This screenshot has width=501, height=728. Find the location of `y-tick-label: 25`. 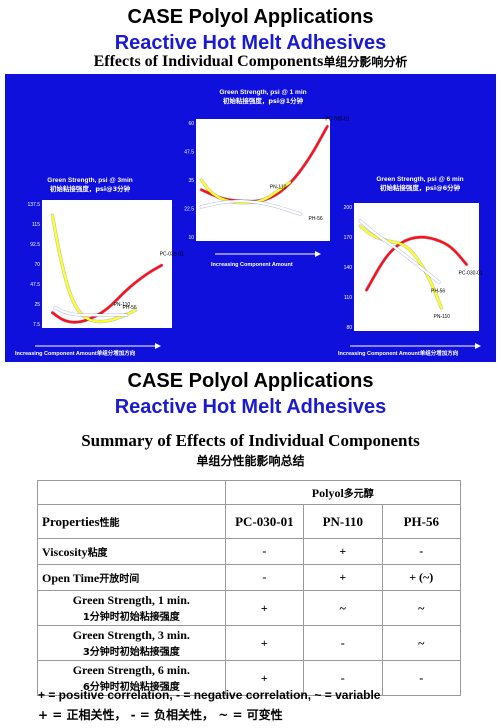

y-tick-label: 25 is located at coordinates (37, 305).